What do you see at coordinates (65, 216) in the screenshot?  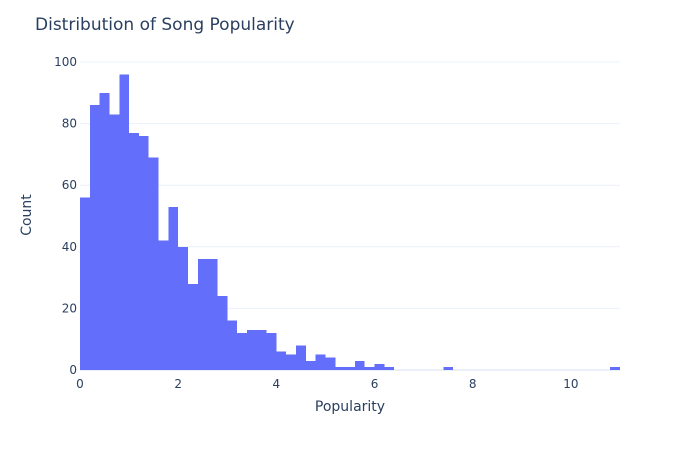 I see `y-tick-labels: 0 20 40 60 80 100` at bounding box center [65, 216].